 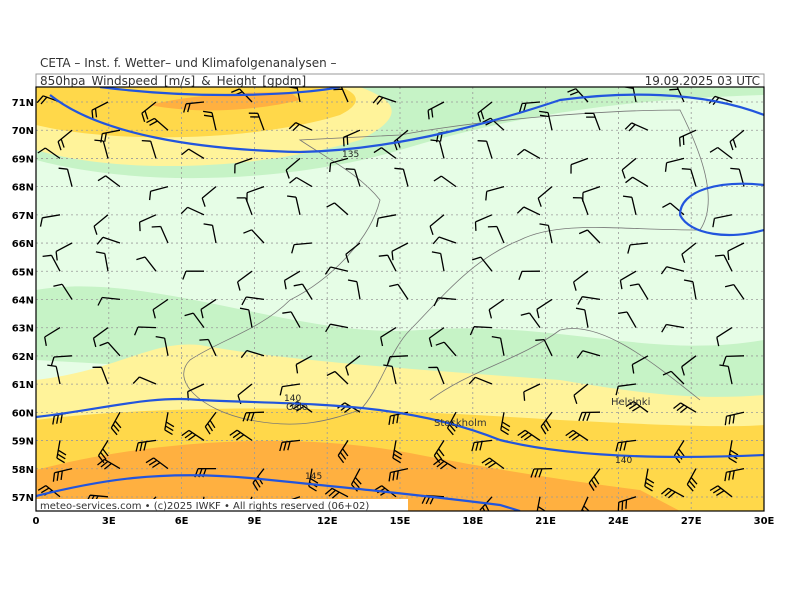 What do you see at coordinates (23, 131) in the screenshot?
I see `lat-label: 70N` at bounding box center [23, 131].